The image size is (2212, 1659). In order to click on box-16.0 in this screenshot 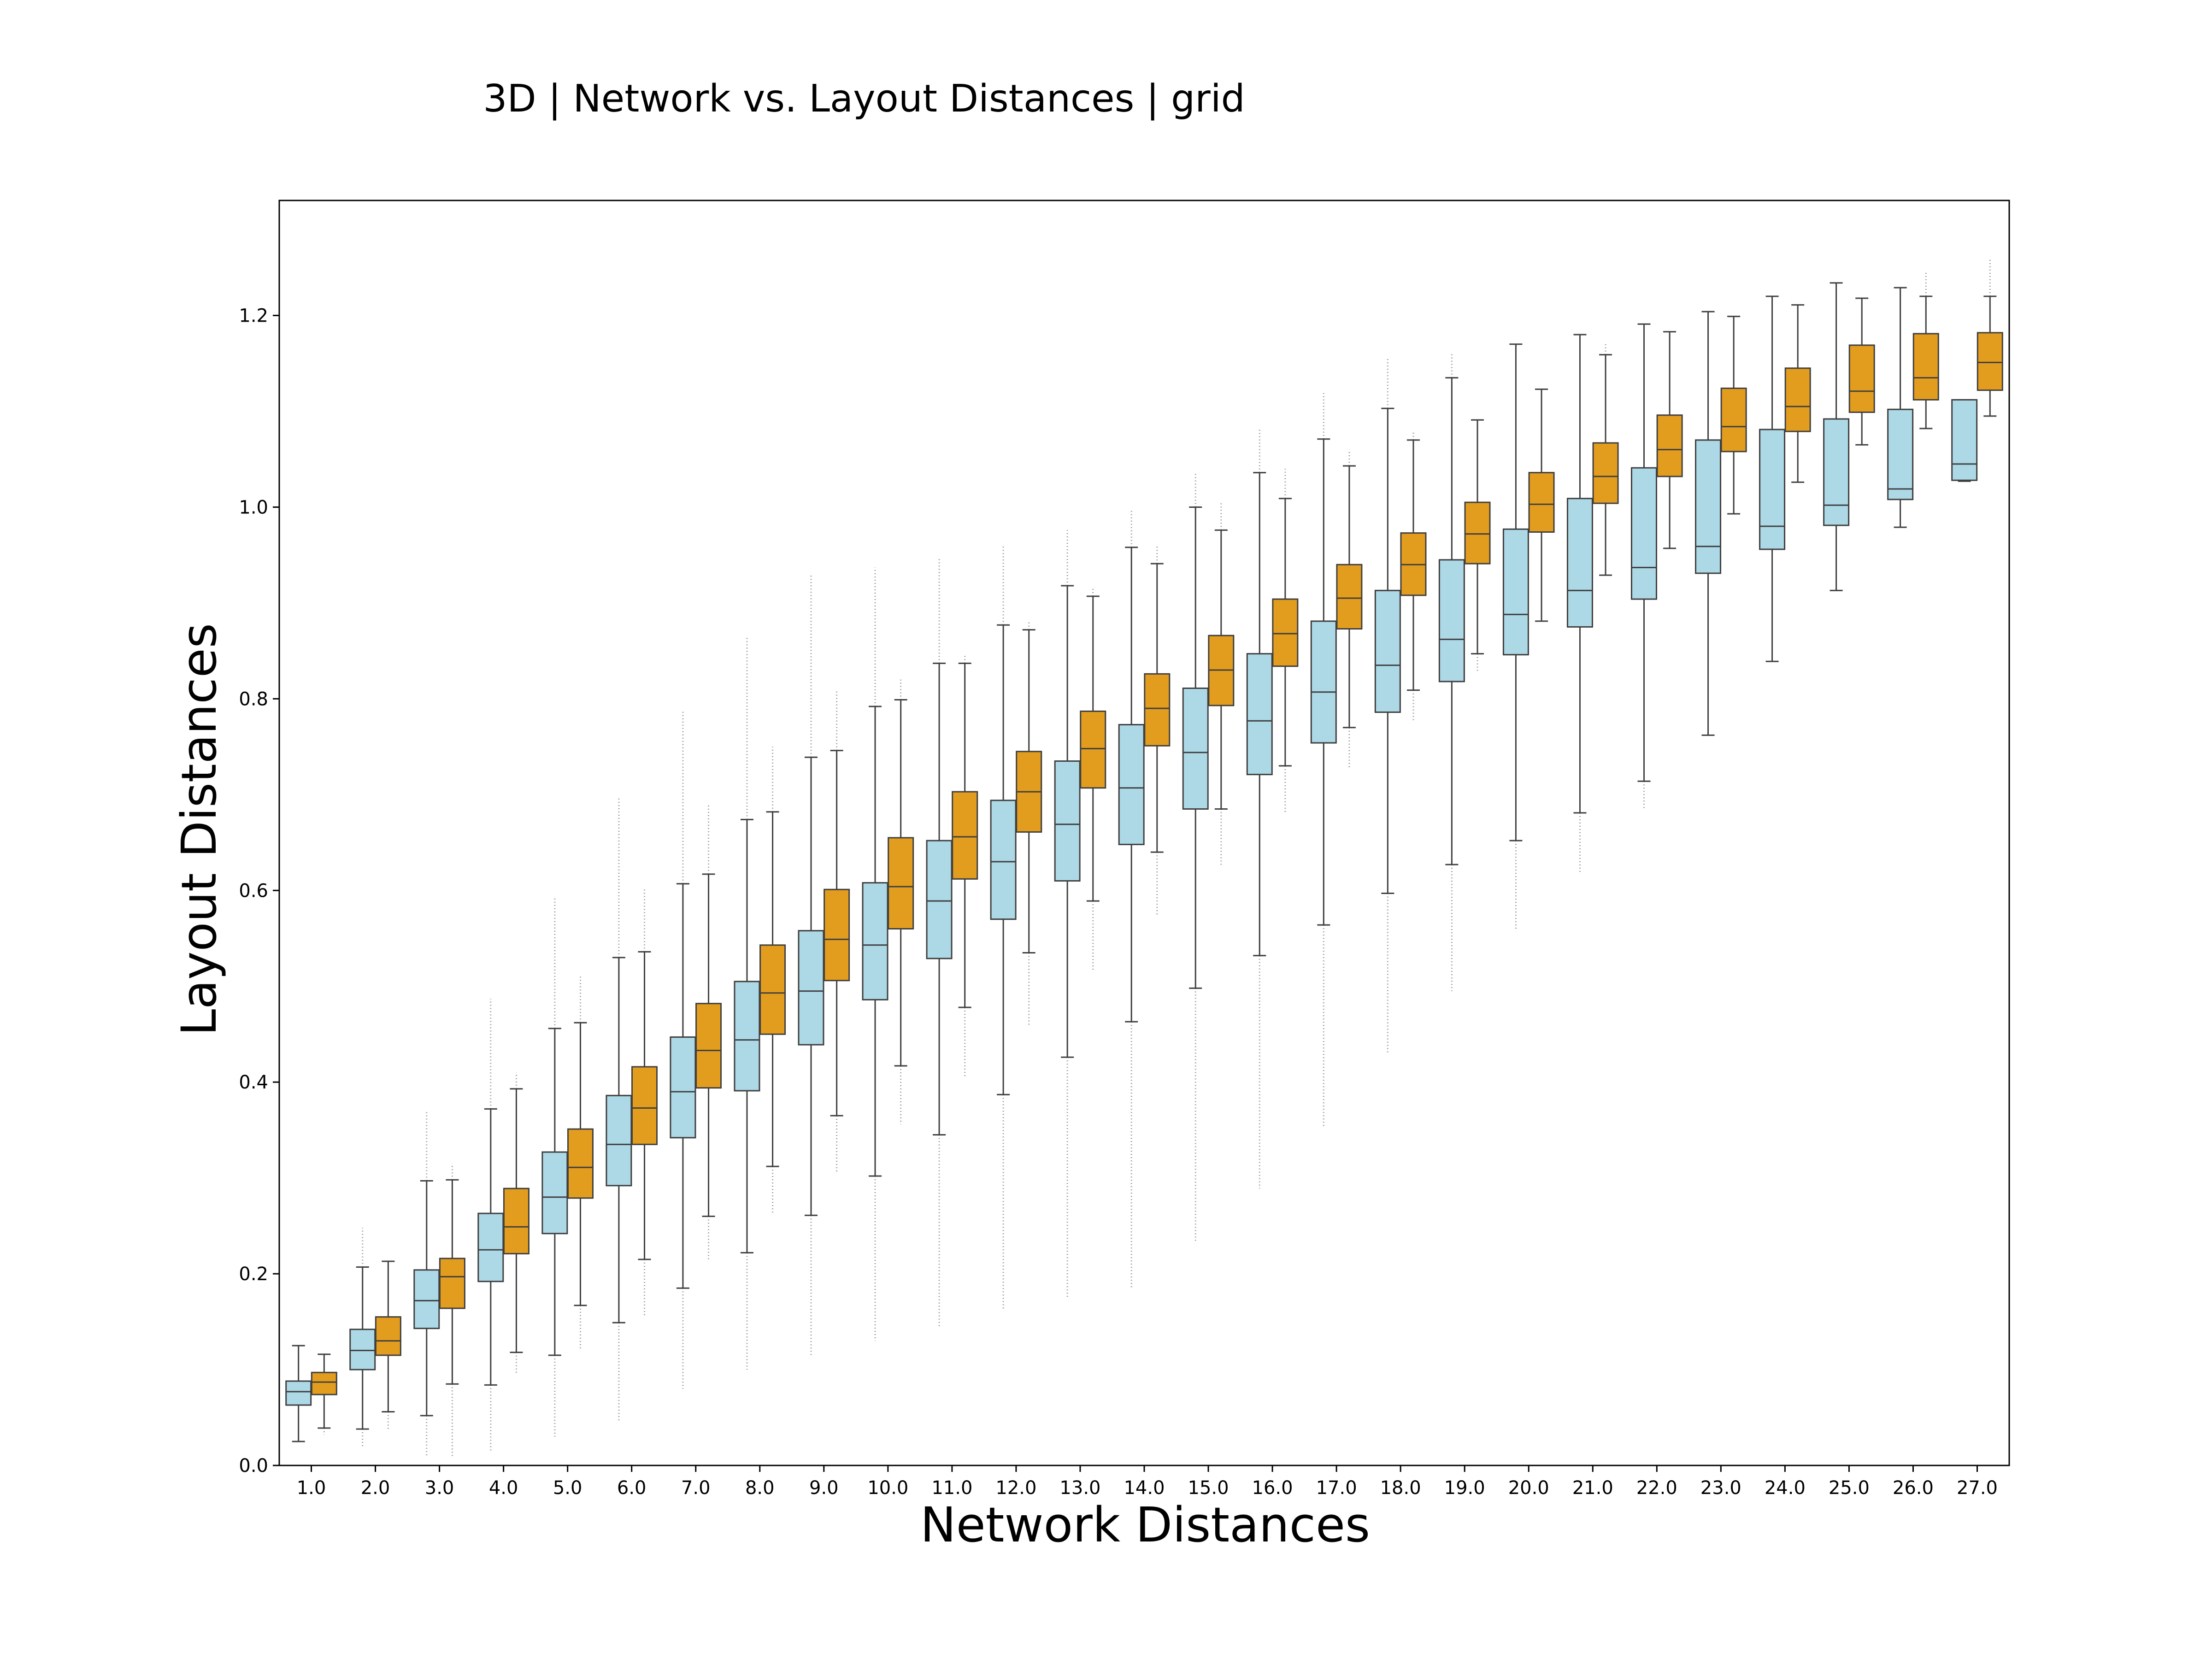, I will do `click(1259, 808)`.